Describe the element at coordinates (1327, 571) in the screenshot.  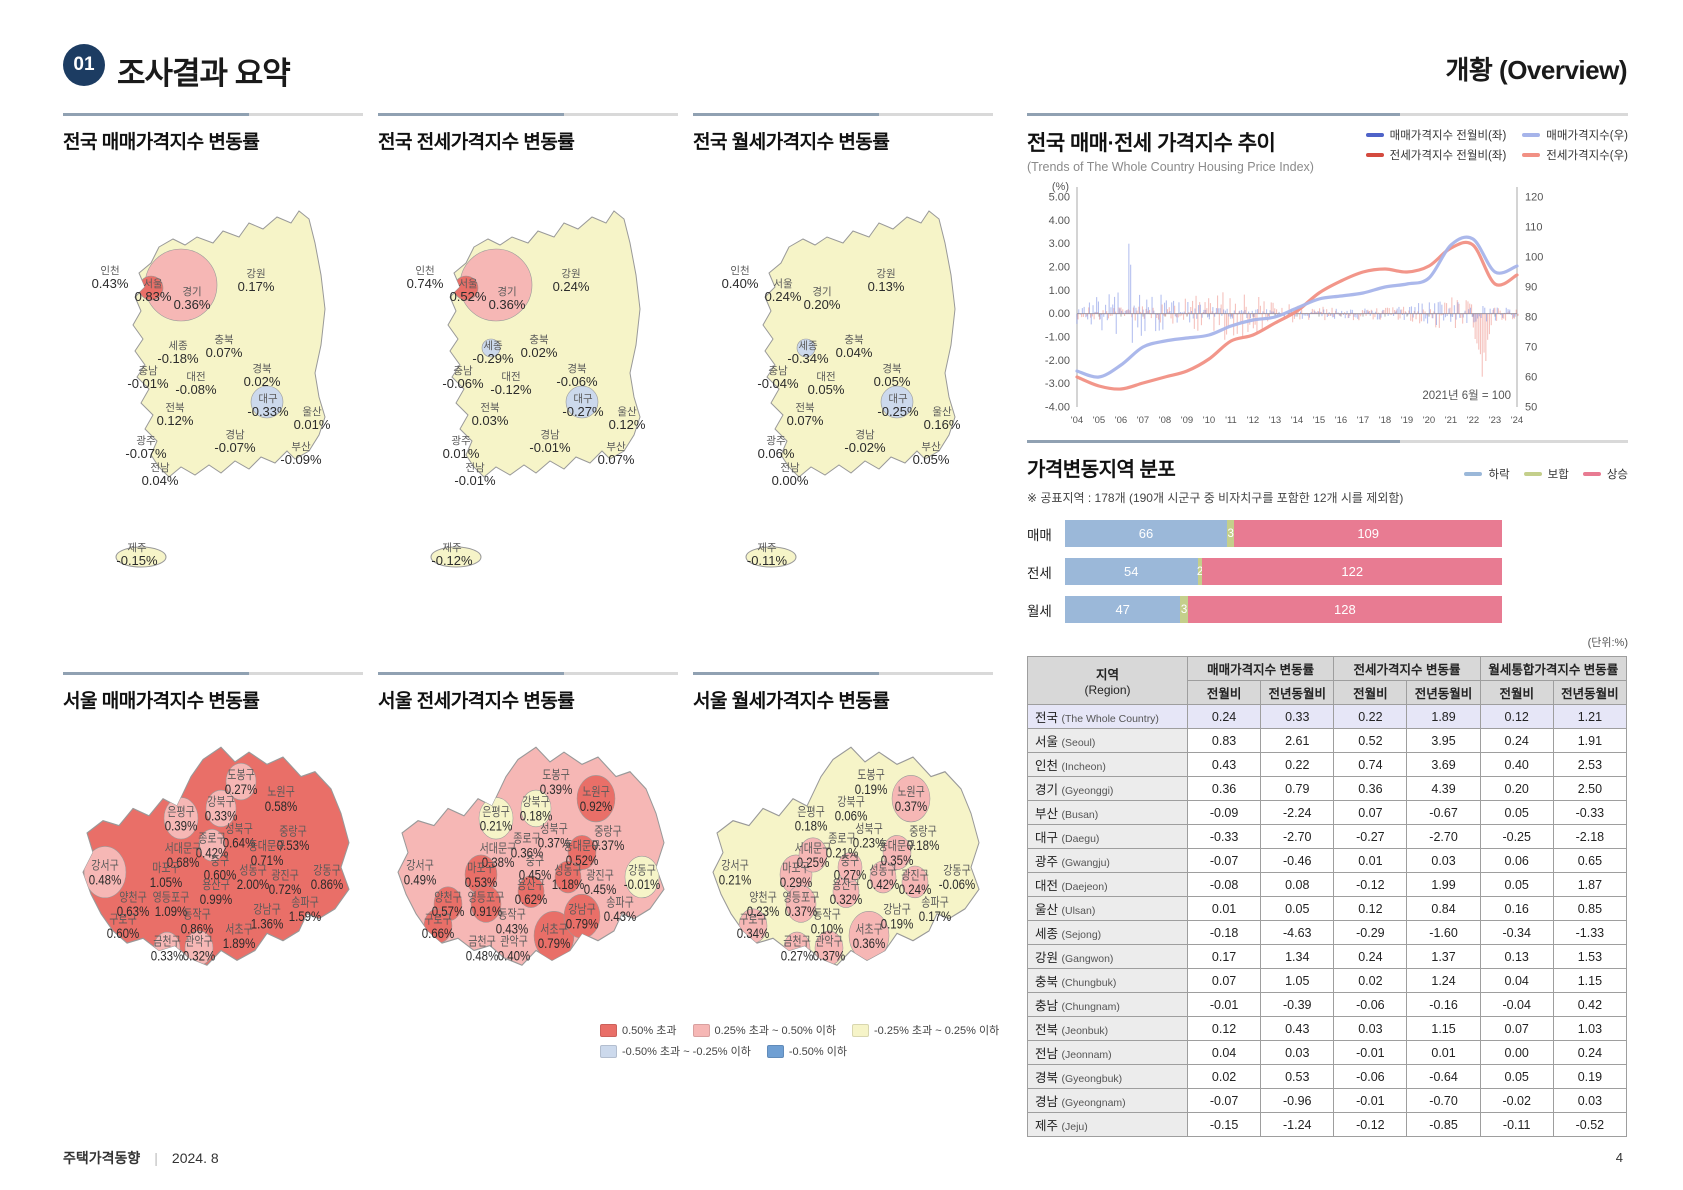
I see `distribution-bars: 매매 66 3 109 전세 54 2 122 월세 47 3 128` at that location.